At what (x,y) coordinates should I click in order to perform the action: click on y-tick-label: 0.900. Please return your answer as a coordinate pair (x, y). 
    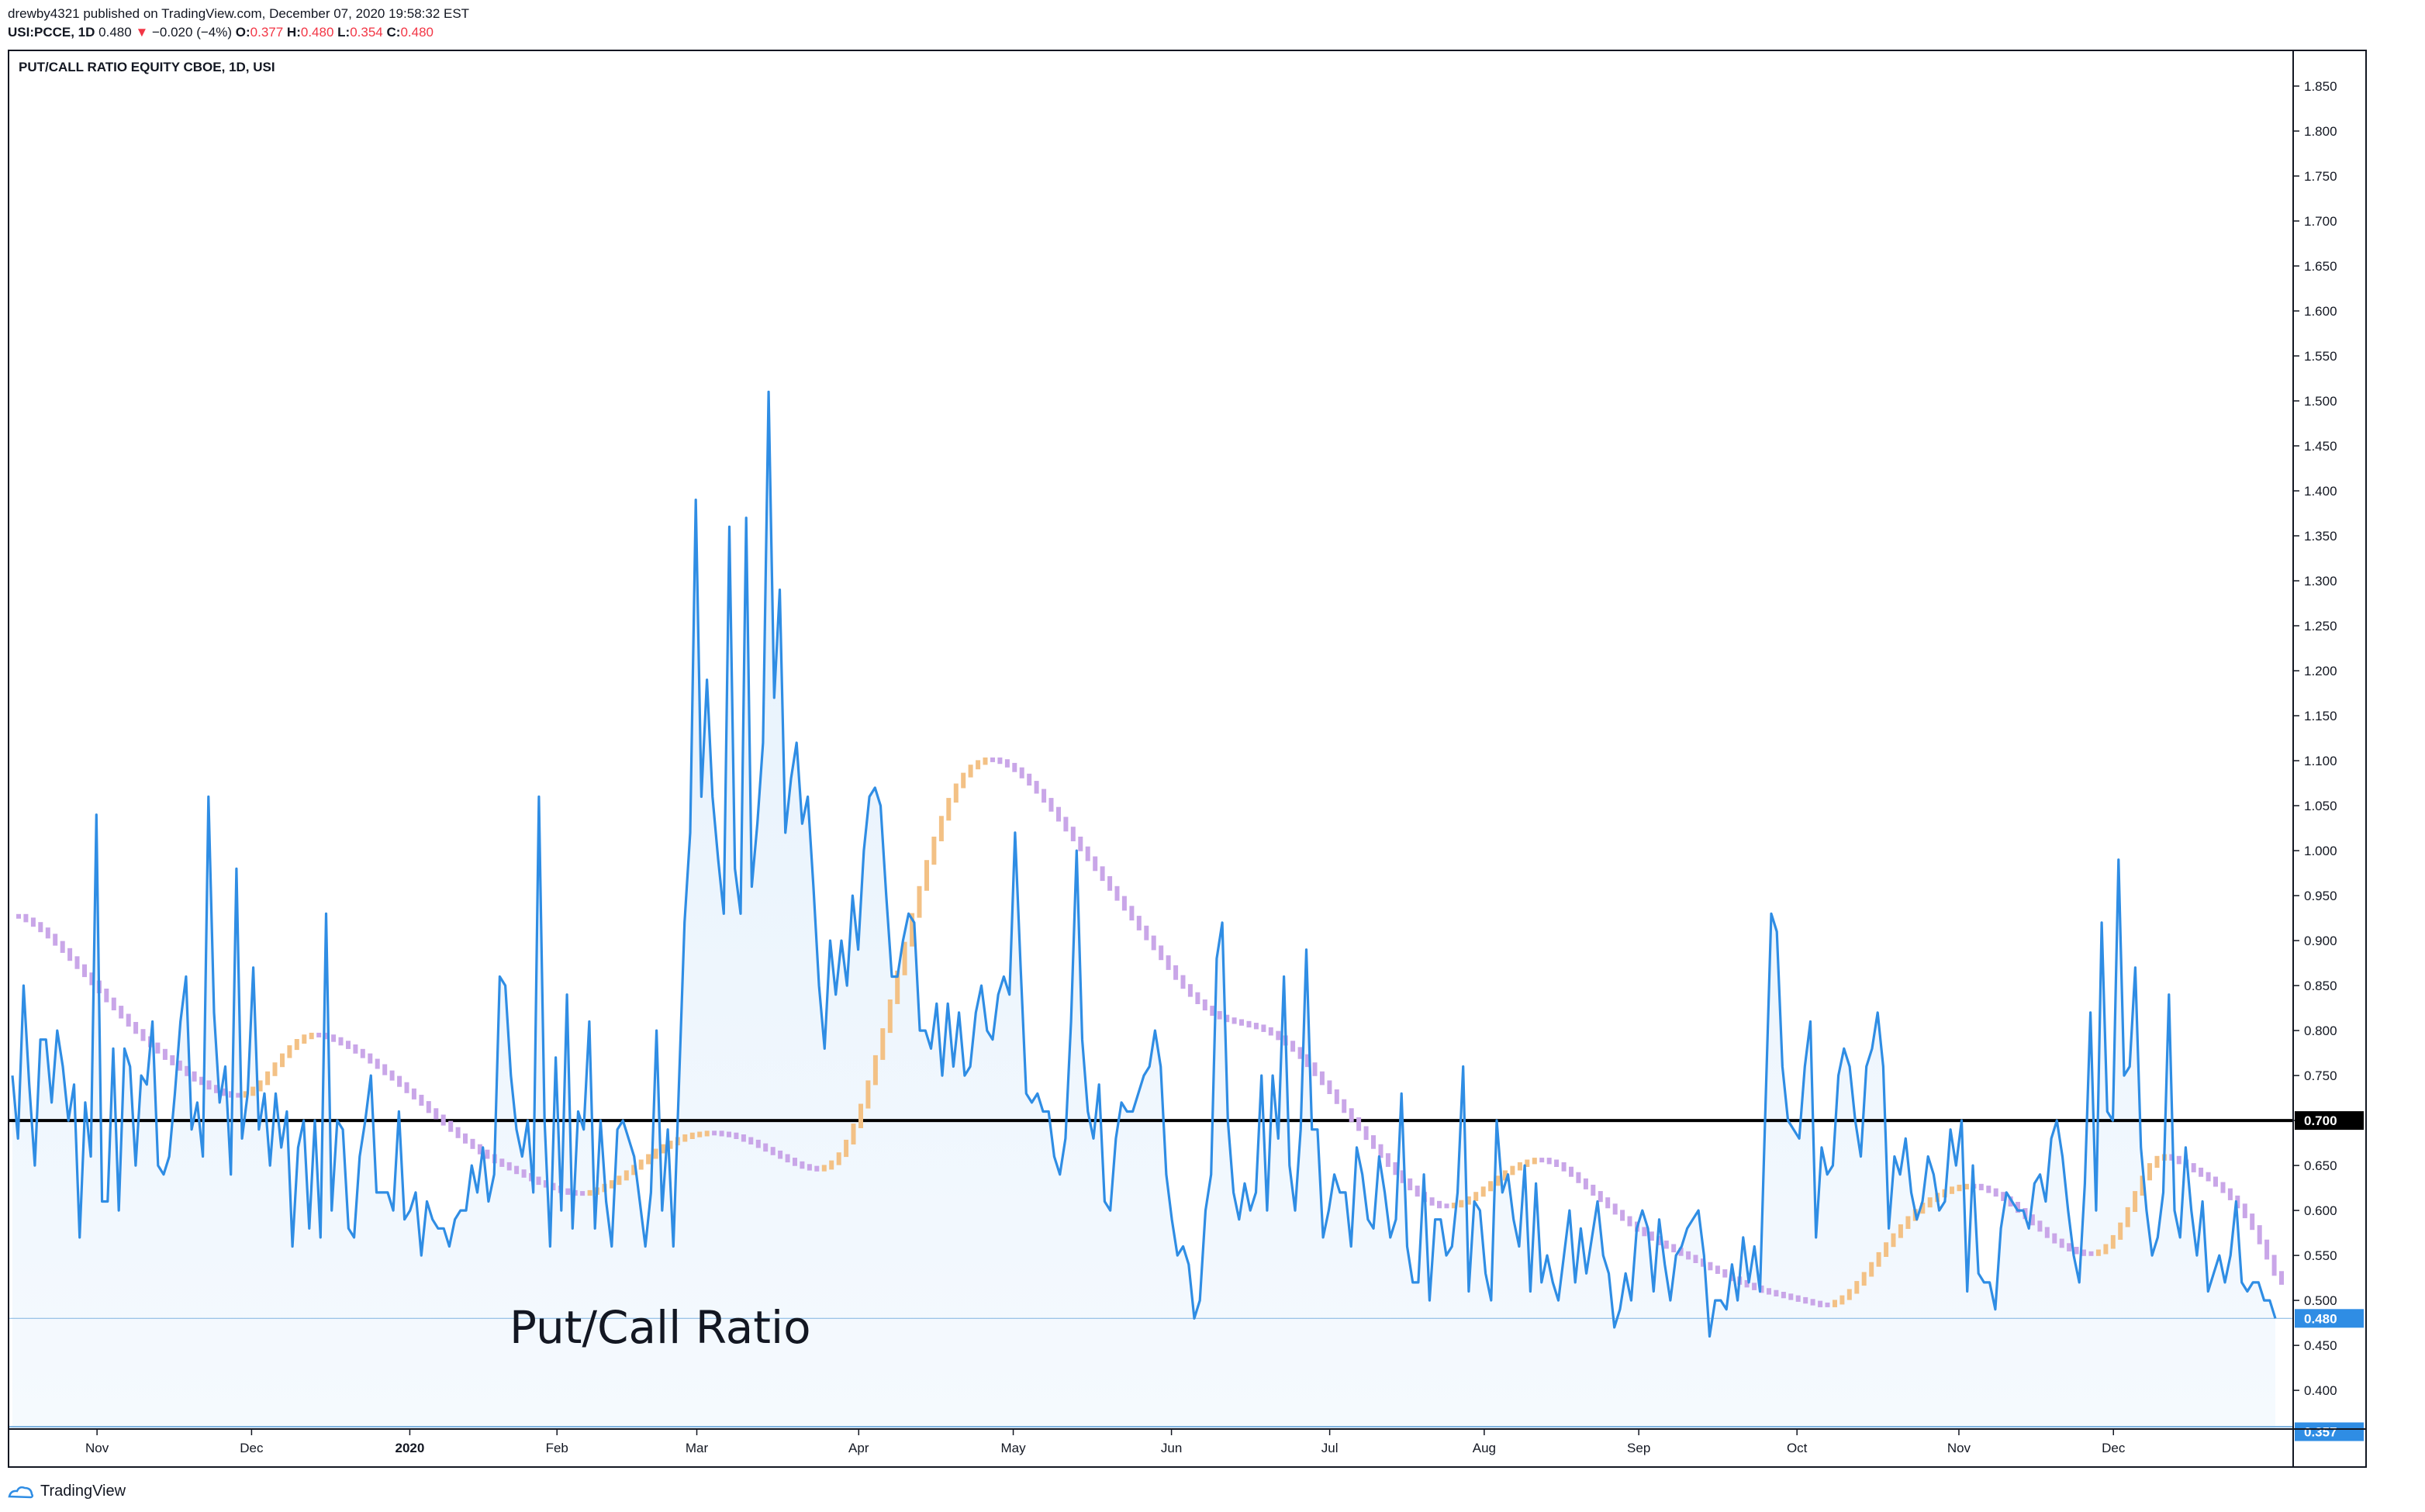
    Looking at the image, I should click on (2320, 941).